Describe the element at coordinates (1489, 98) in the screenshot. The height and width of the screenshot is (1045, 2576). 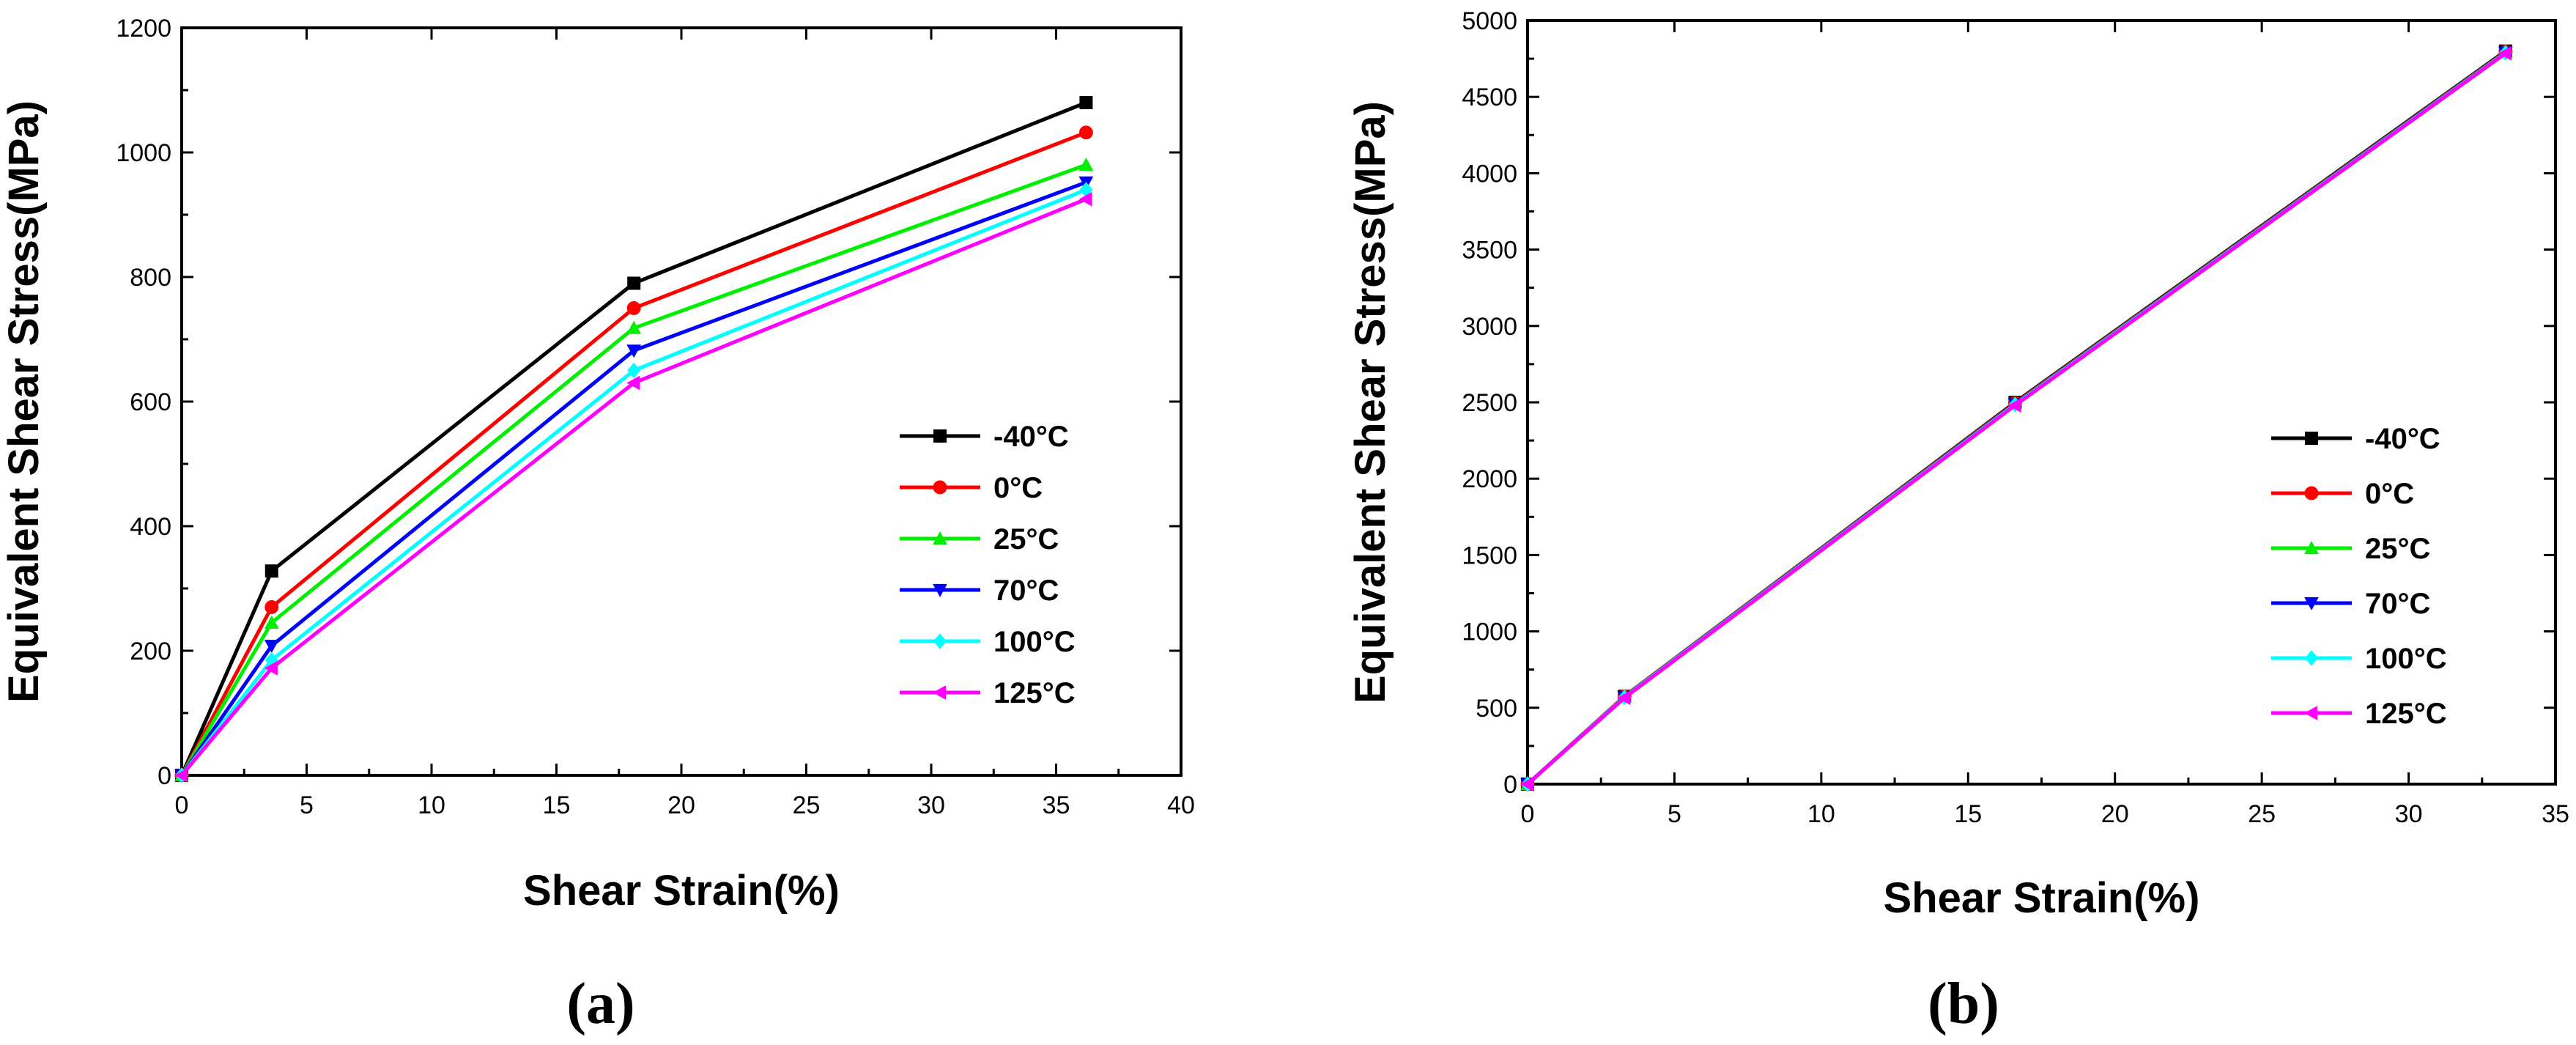
I see `y-tick-label: 4500` at that location.